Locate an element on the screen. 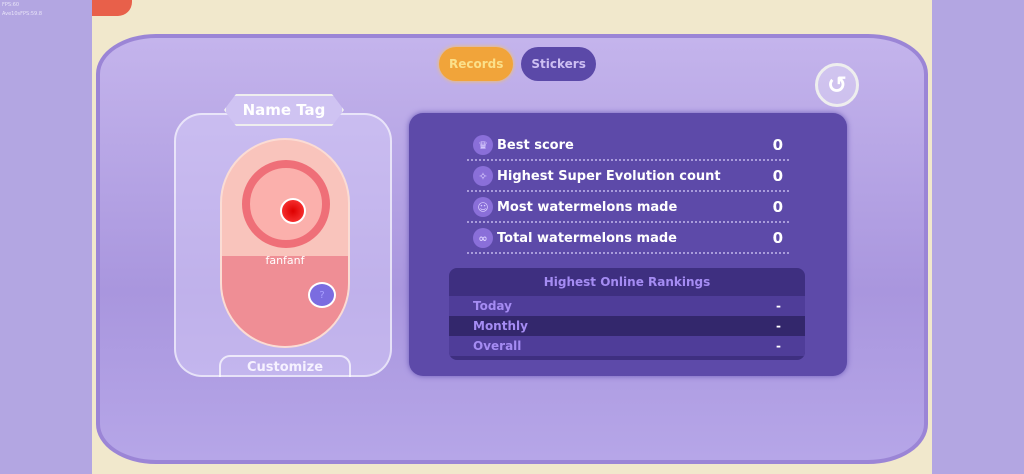 This screenshot has width=1024, height=474. ranking-label: Today is located at coordinates (492, 306).